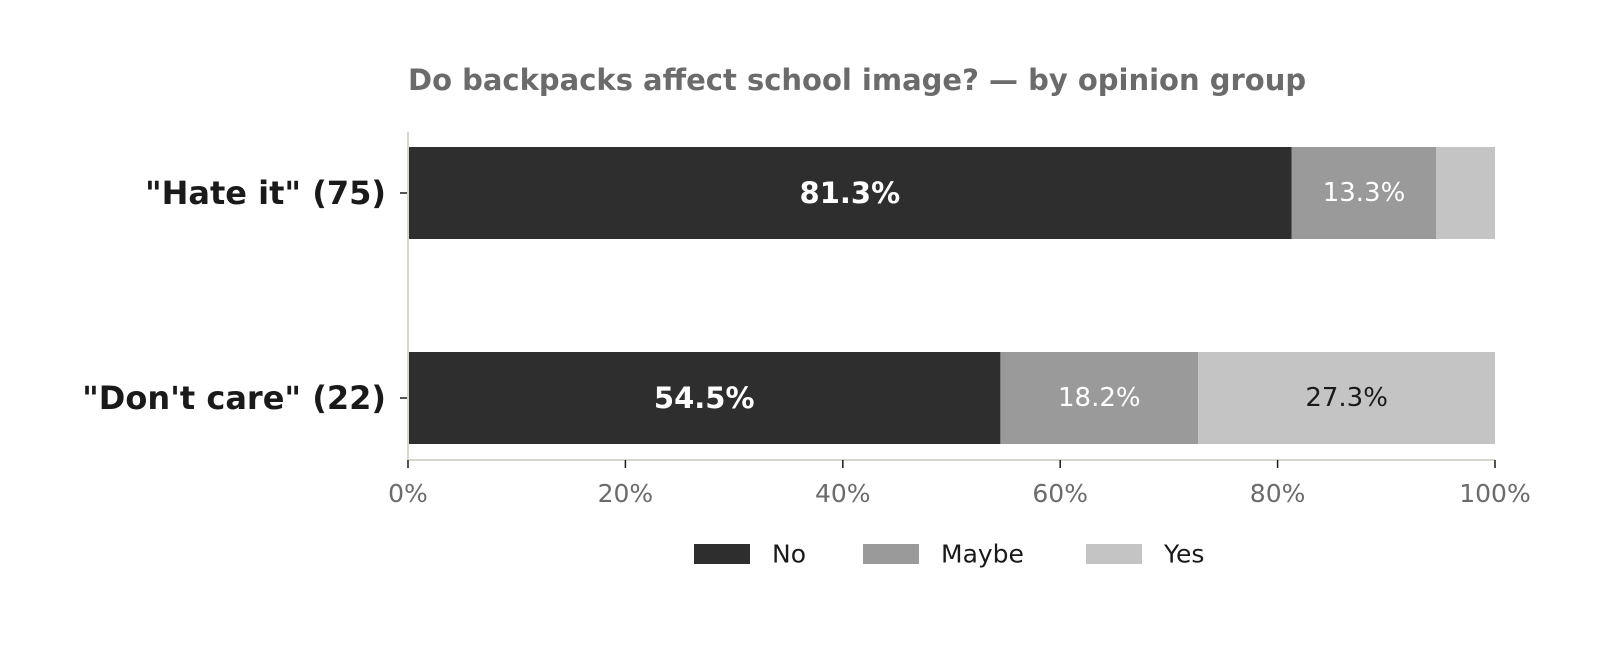  Describe the element at coordinates (1494, 493) in the screenshot. I see `x-tick-label-5: 100%` at that location.